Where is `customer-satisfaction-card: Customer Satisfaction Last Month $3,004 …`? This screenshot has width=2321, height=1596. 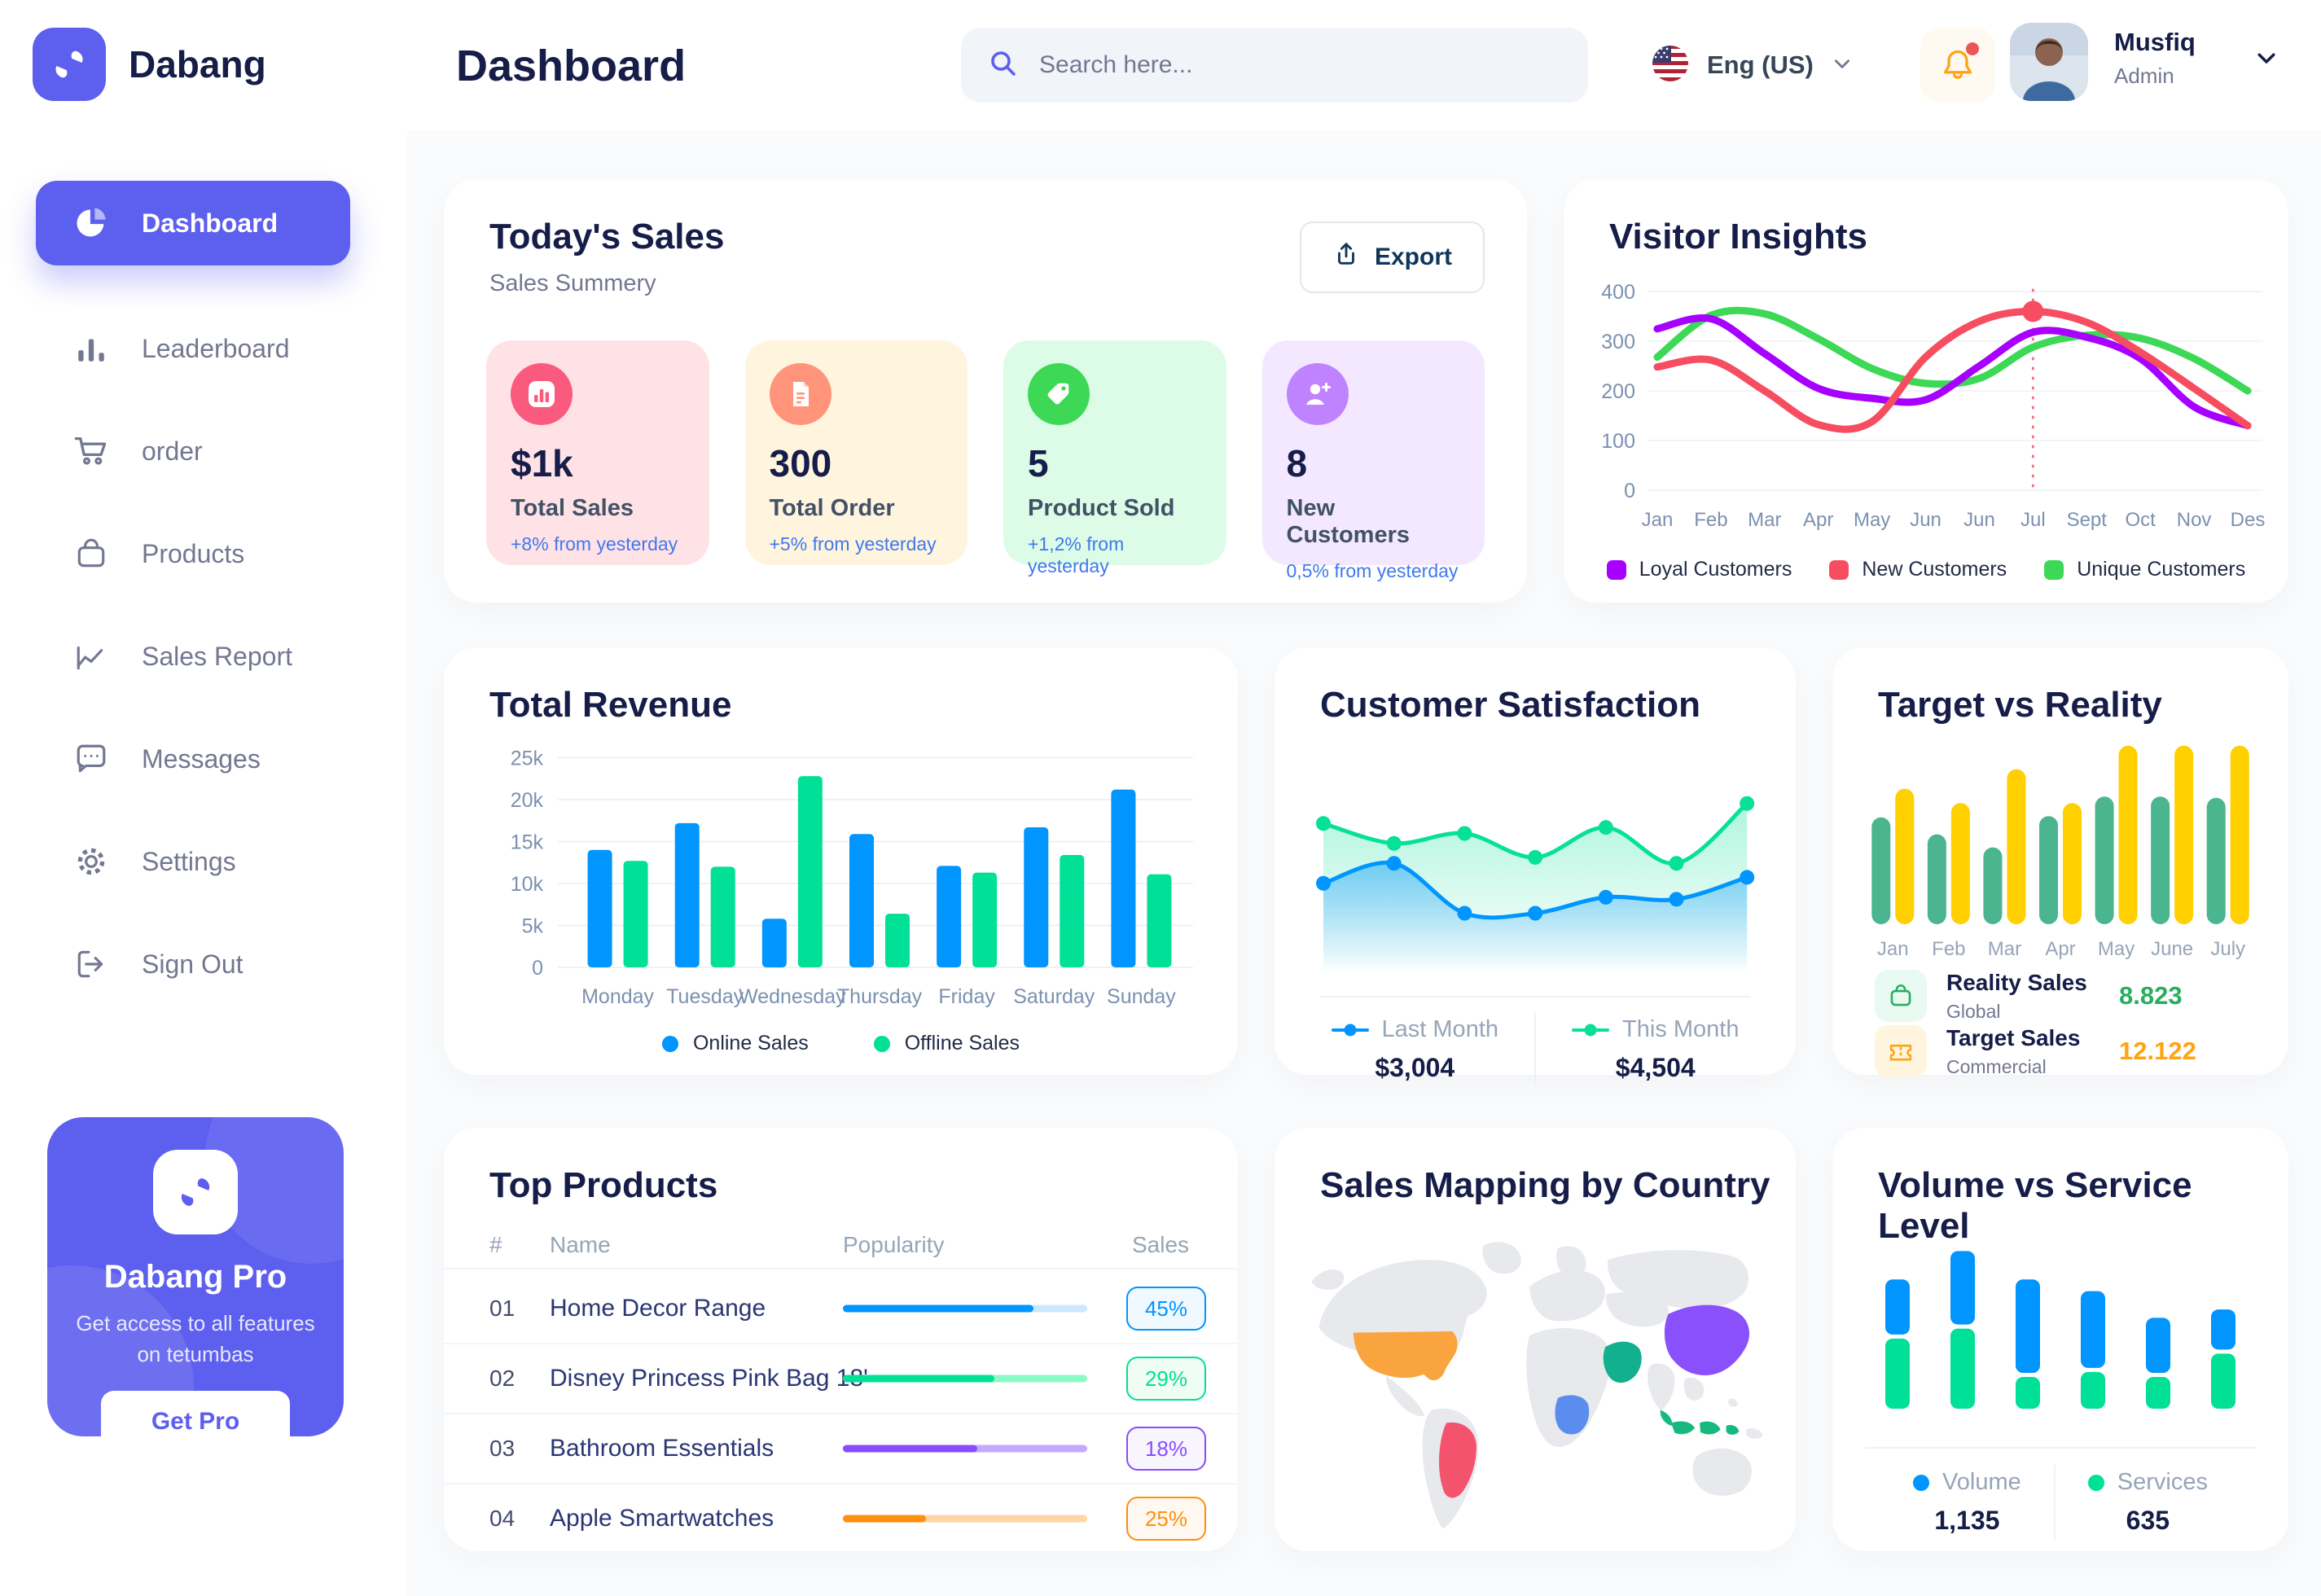 customer-satisfaction-card: Customer Satisfaction Last Month $3,004 … is located at coordinates (1535, 867).